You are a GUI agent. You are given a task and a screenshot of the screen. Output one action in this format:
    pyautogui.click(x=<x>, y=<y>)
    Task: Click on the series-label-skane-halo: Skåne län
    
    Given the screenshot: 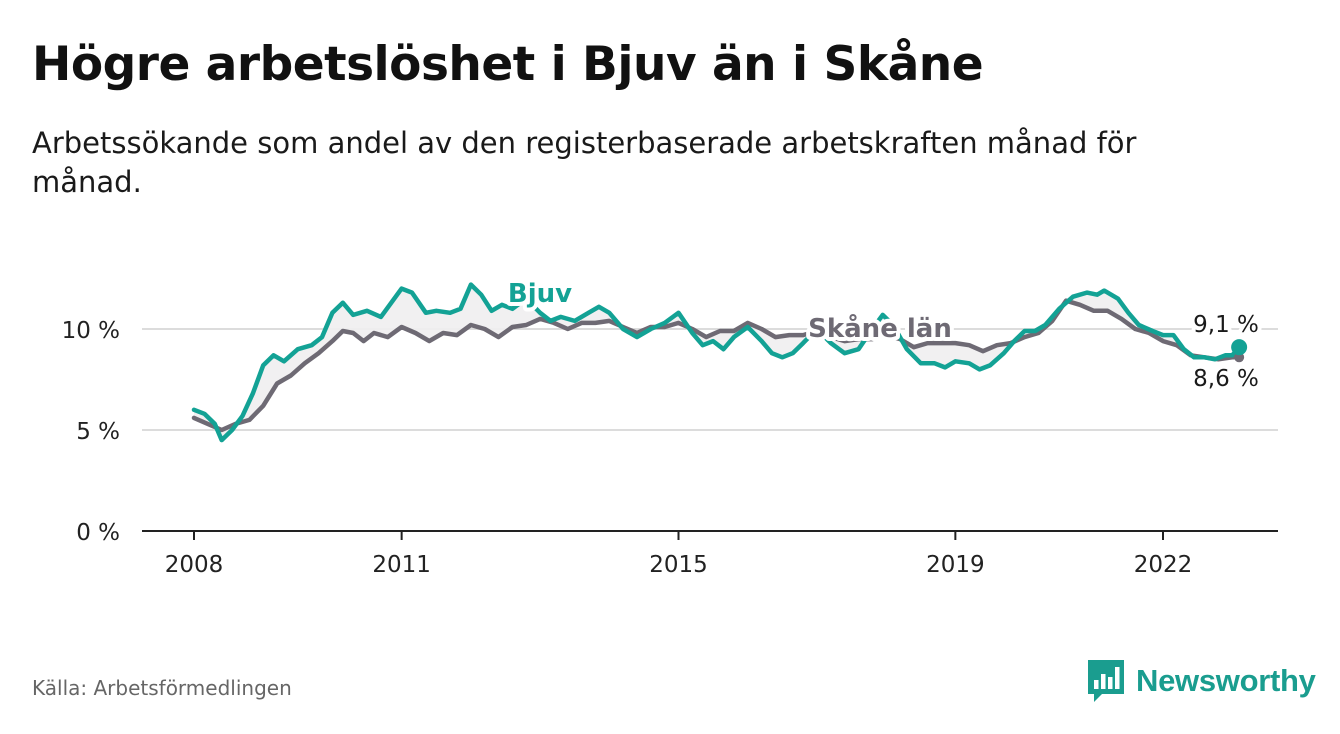 What is the action you would take?
    pyautogui.click(x=880, y=328)
    